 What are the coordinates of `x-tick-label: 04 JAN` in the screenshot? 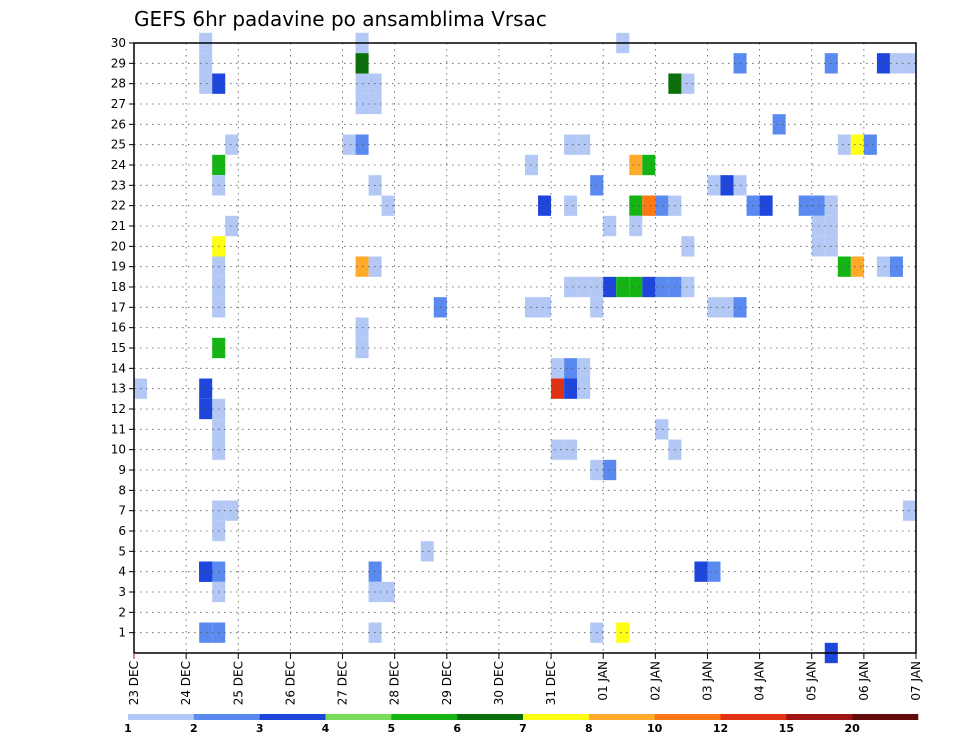 It's located at (760, 681).